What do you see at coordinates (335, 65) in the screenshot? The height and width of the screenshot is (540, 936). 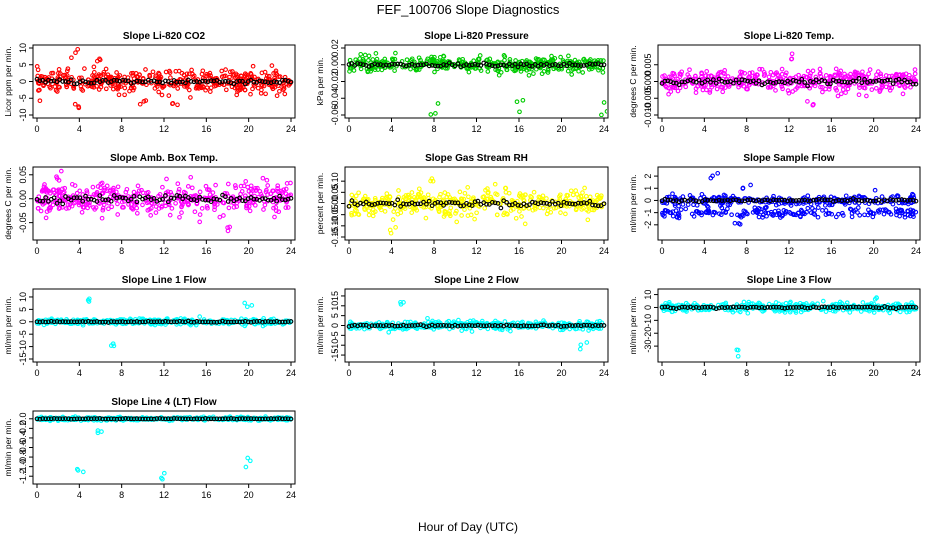 I see `y-tick-label: 0.00` at bounding box center [335, 65].